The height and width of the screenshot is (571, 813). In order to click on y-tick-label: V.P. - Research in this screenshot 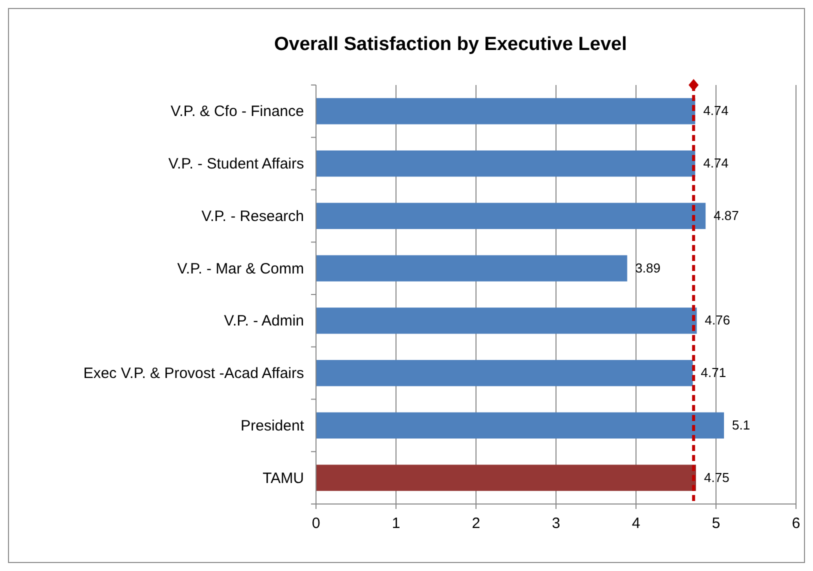, I will do `click(252, 216)`.